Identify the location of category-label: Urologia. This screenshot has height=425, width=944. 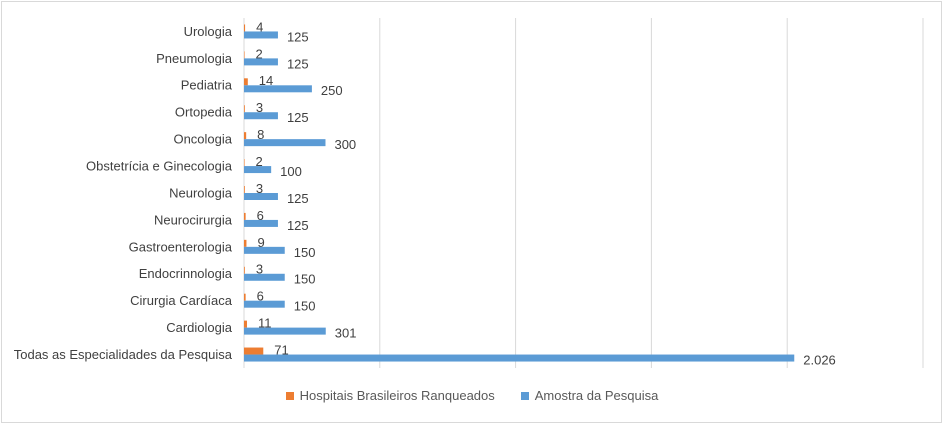
(208, 31).